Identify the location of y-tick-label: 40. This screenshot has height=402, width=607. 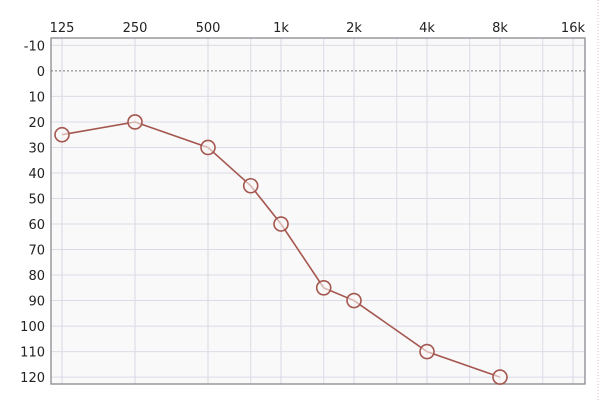
(36, 174).